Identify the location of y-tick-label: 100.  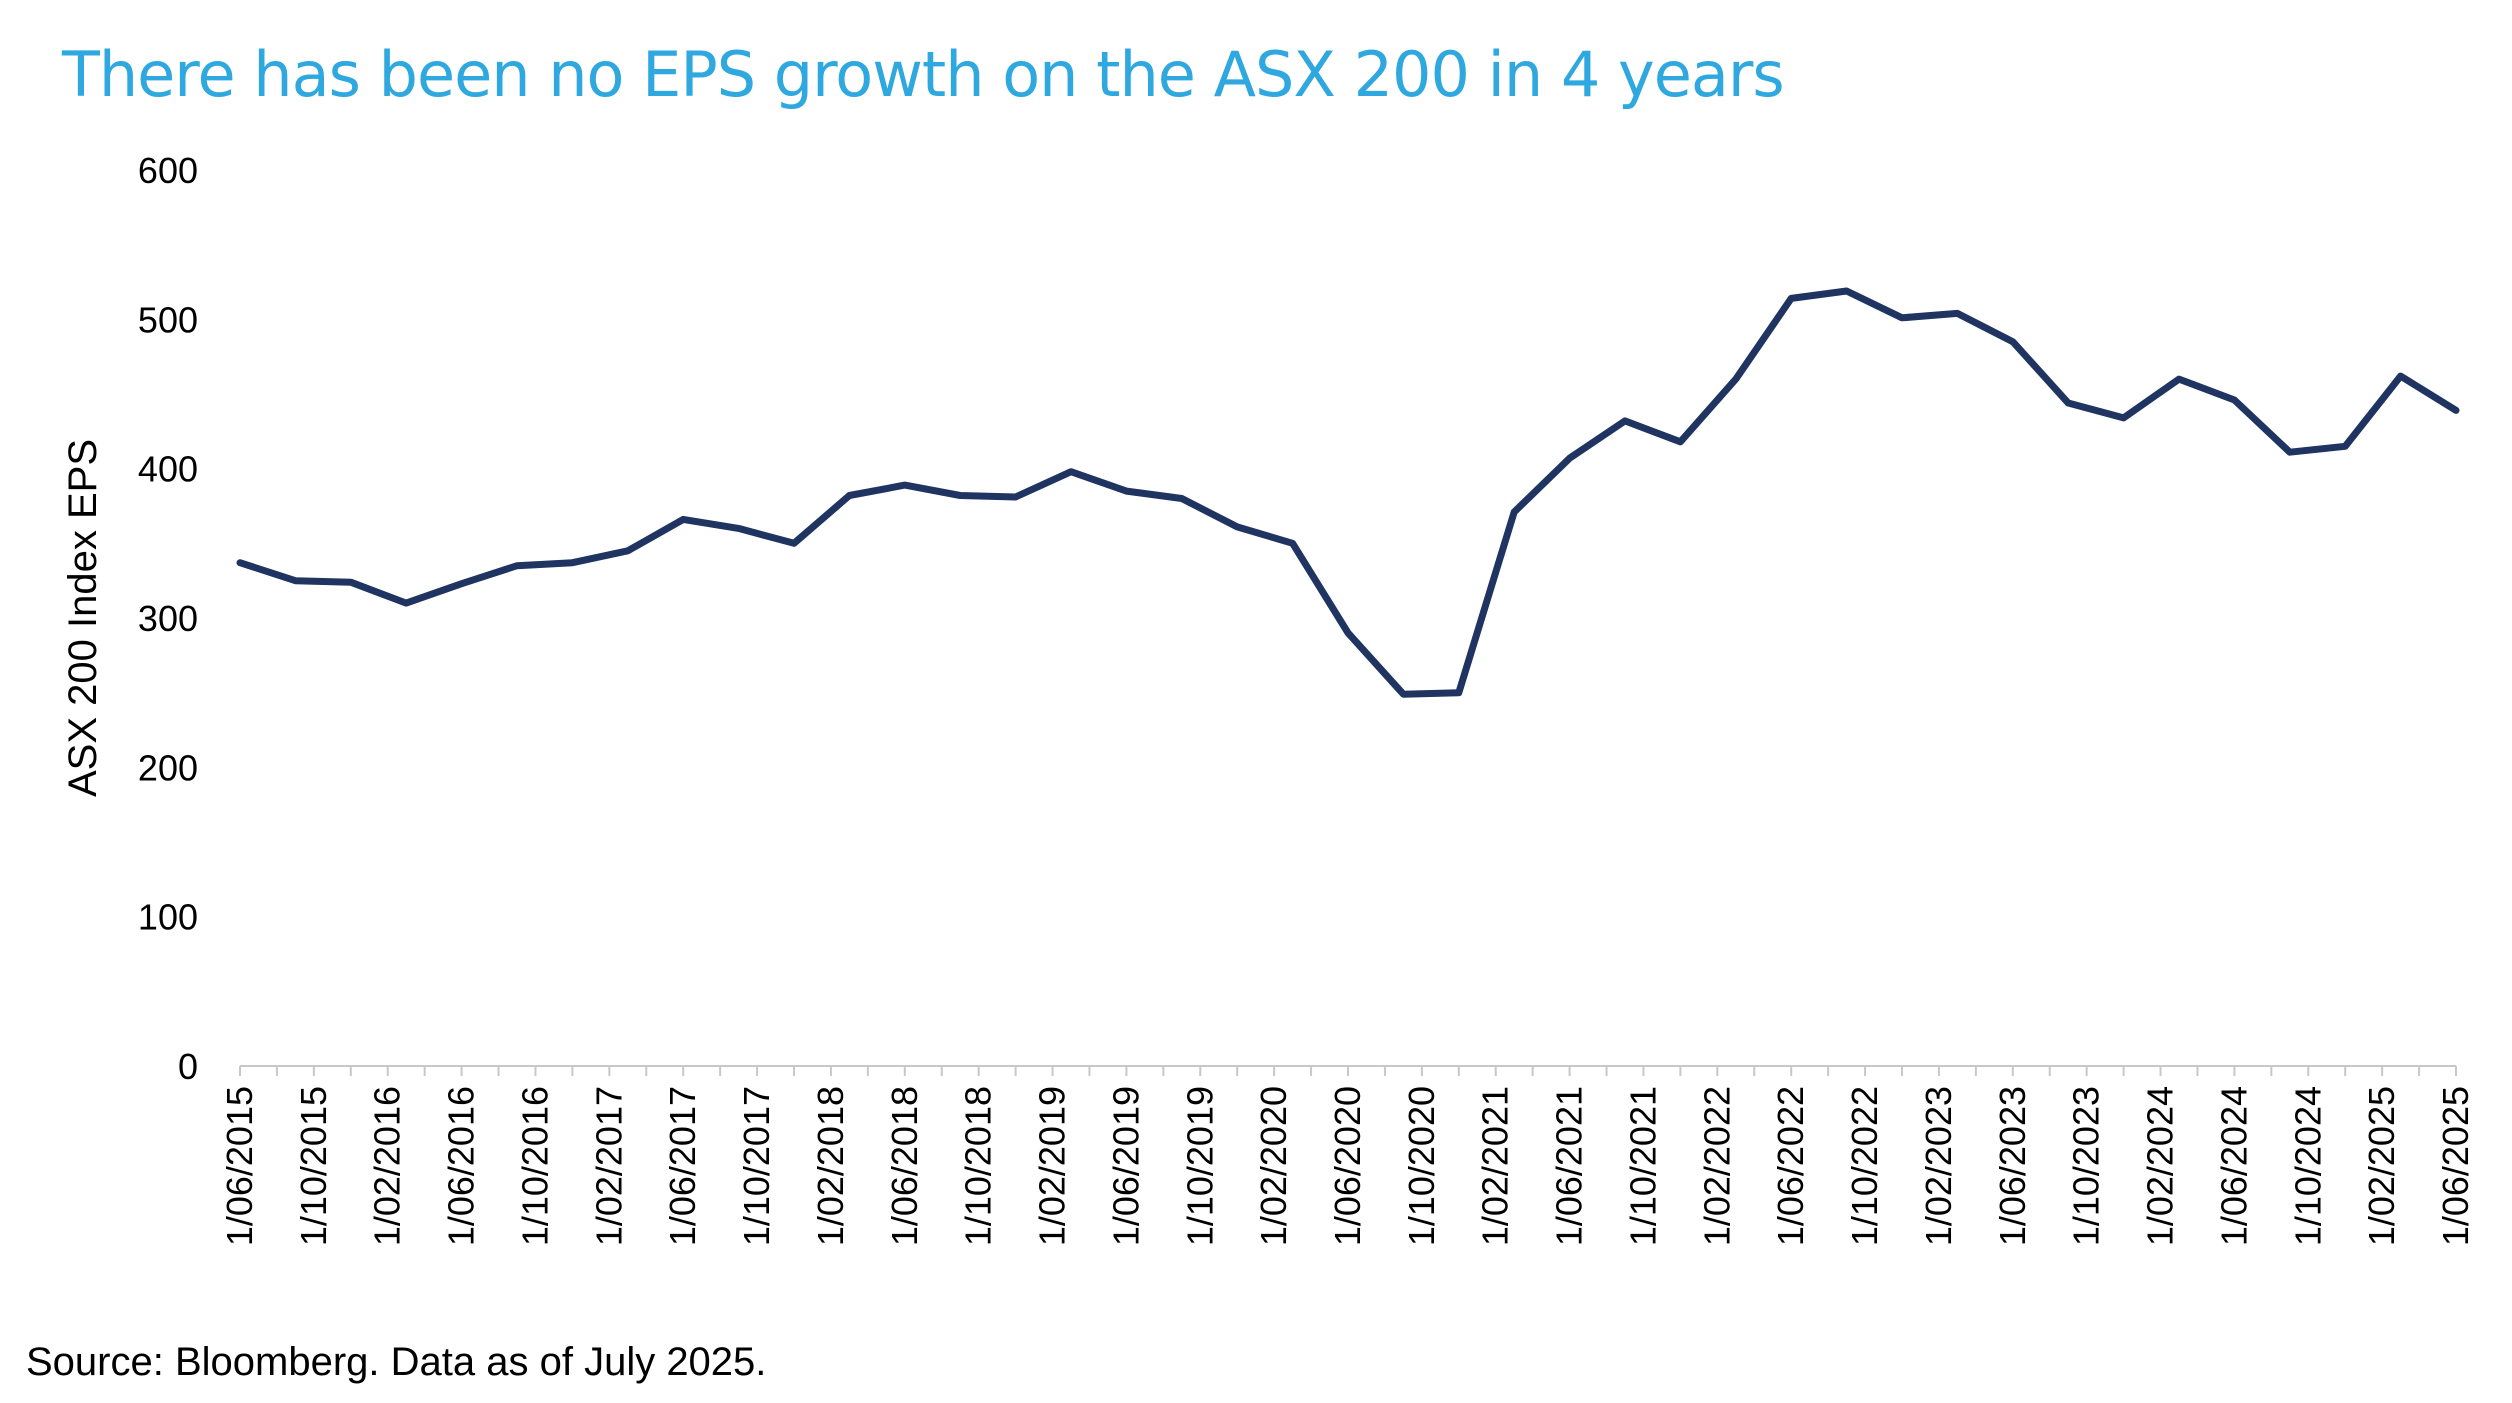
(168, 917).